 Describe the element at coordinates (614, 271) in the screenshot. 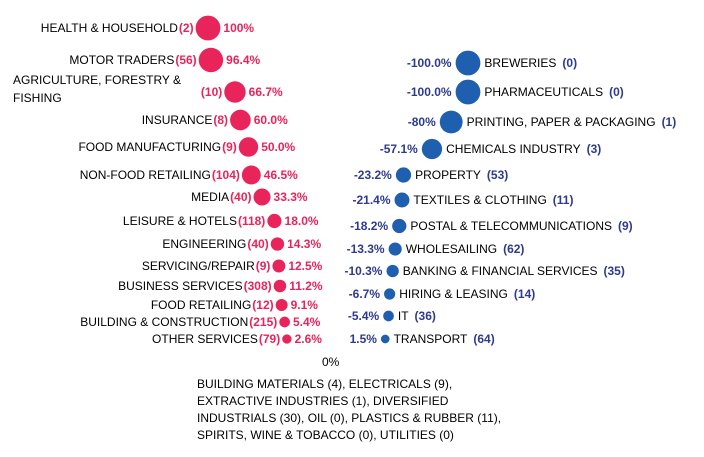

I see `negative-count-label: (35)` at that location.